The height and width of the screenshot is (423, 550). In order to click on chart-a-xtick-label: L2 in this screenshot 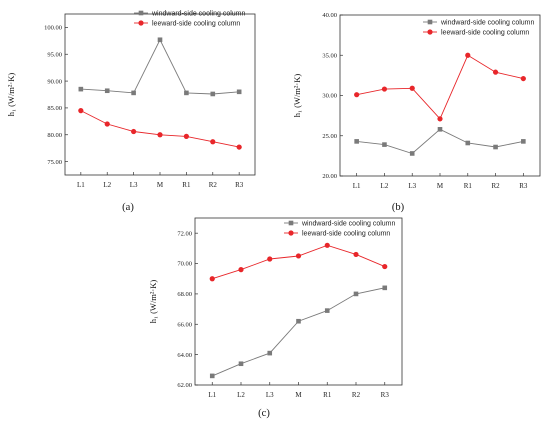, I will do `click(107, 185)`.